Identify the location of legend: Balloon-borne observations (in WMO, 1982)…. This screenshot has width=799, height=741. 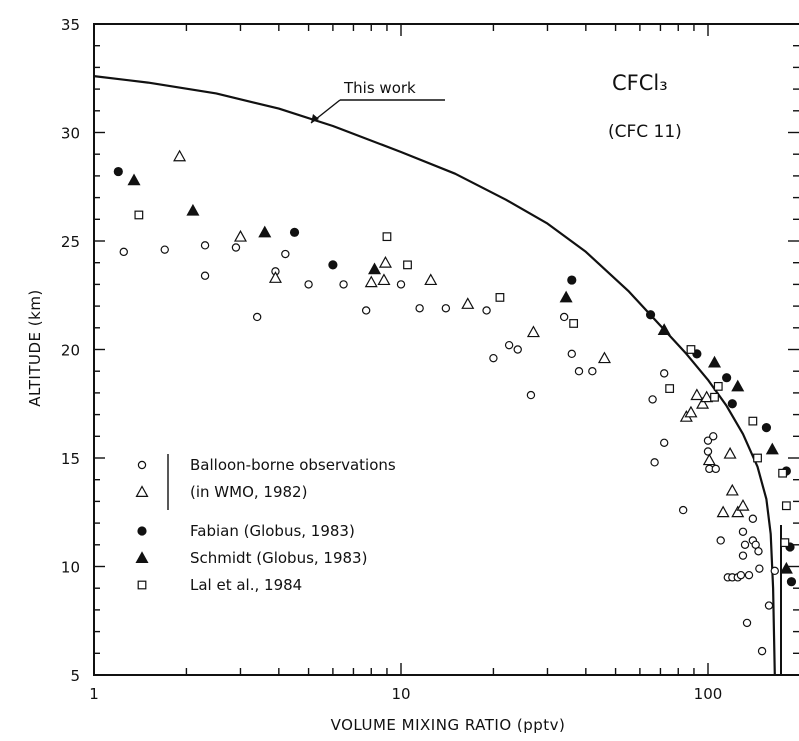
(265, 524).